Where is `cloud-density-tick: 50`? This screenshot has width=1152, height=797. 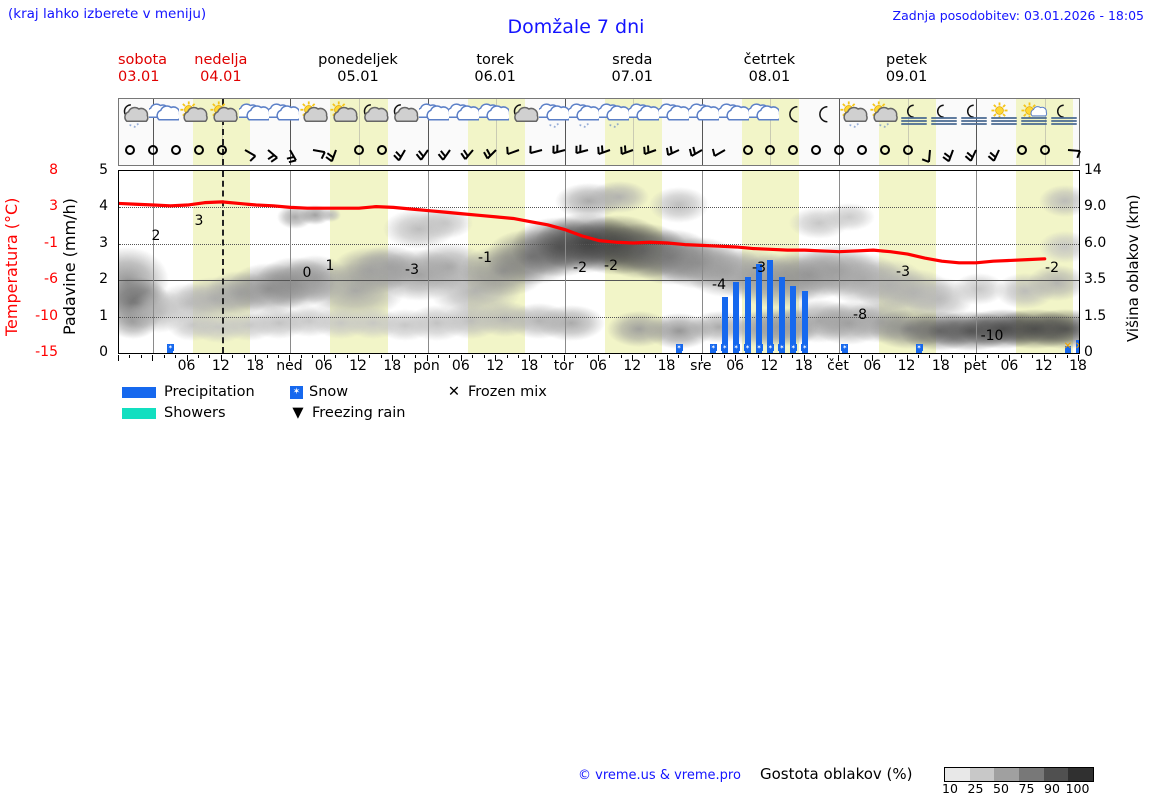 cloud-density-tick: 50 is located at coordinates (1001, 788).